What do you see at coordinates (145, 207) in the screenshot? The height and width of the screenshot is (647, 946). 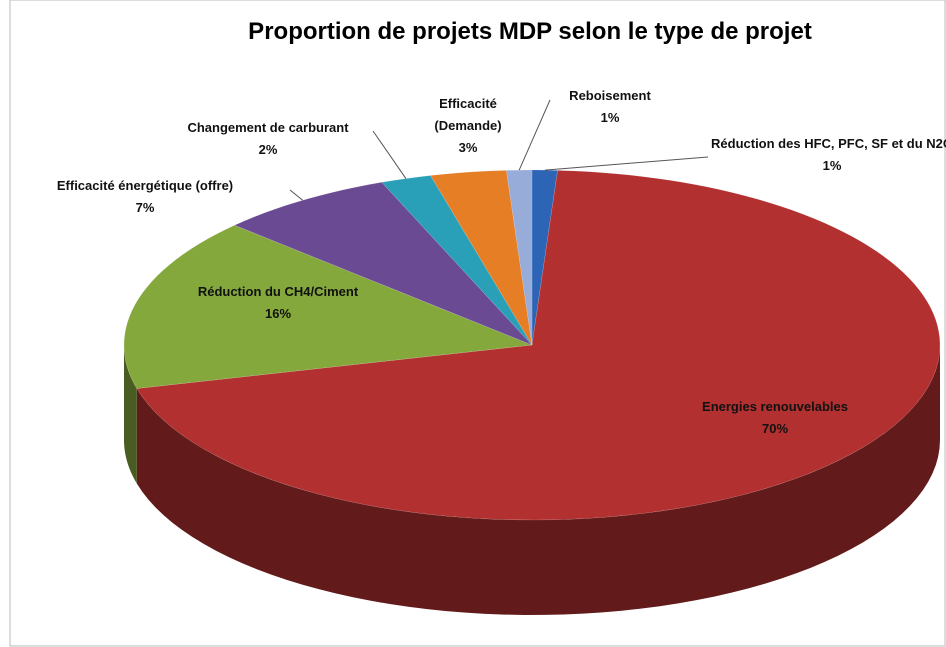 I see `value-label: 7%` at bounding box center [145, 207].